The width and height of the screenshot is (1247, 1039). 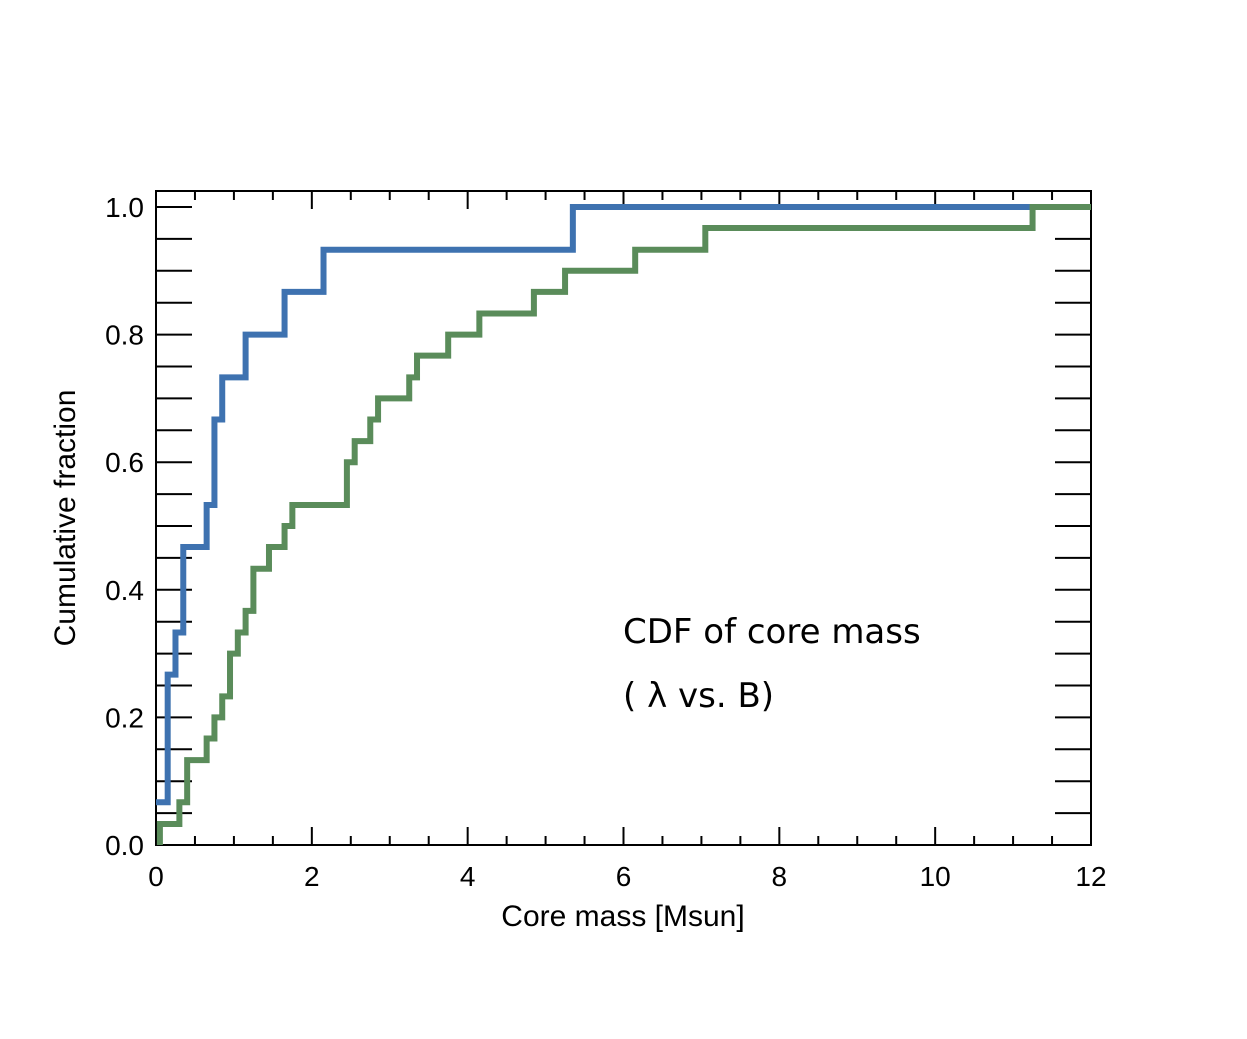 What do you see at coordinates (124, 207) in the screenshot?
I see `y-tick-label: 1.0` at bounding box center [124, 207].